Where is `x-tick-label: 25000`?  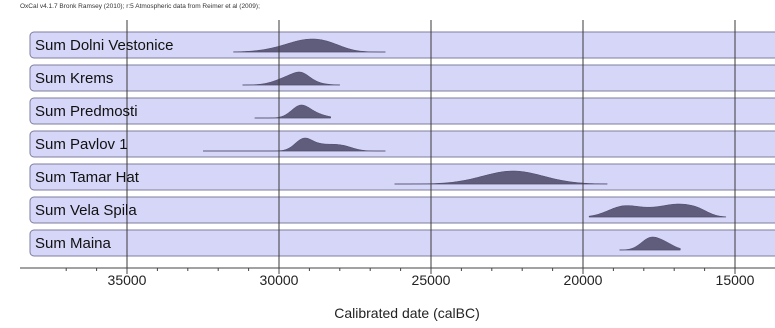 x-tick-label: 25000 is located at coordinates (431, 280).